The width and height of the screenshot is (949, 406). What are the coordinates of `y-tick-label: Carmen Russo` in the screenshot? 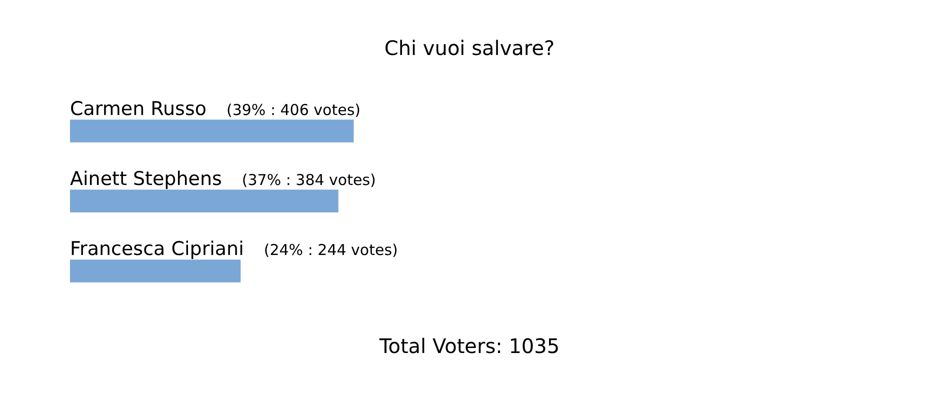 It's located at (138, 109).